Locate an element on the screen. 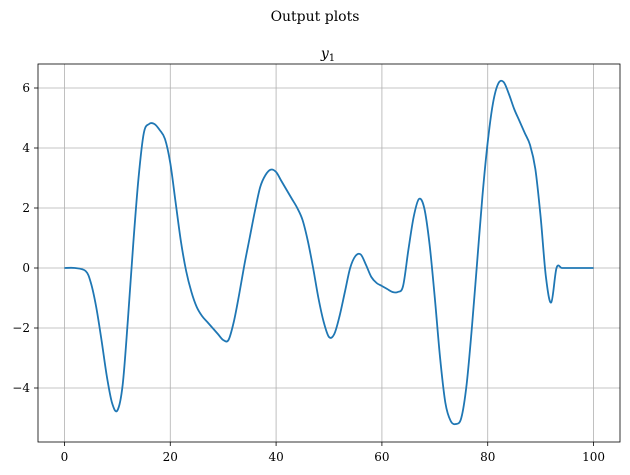 This screenshot has height=475, width=630. x-tick-label: 20 is located at coordinates (170, 457).